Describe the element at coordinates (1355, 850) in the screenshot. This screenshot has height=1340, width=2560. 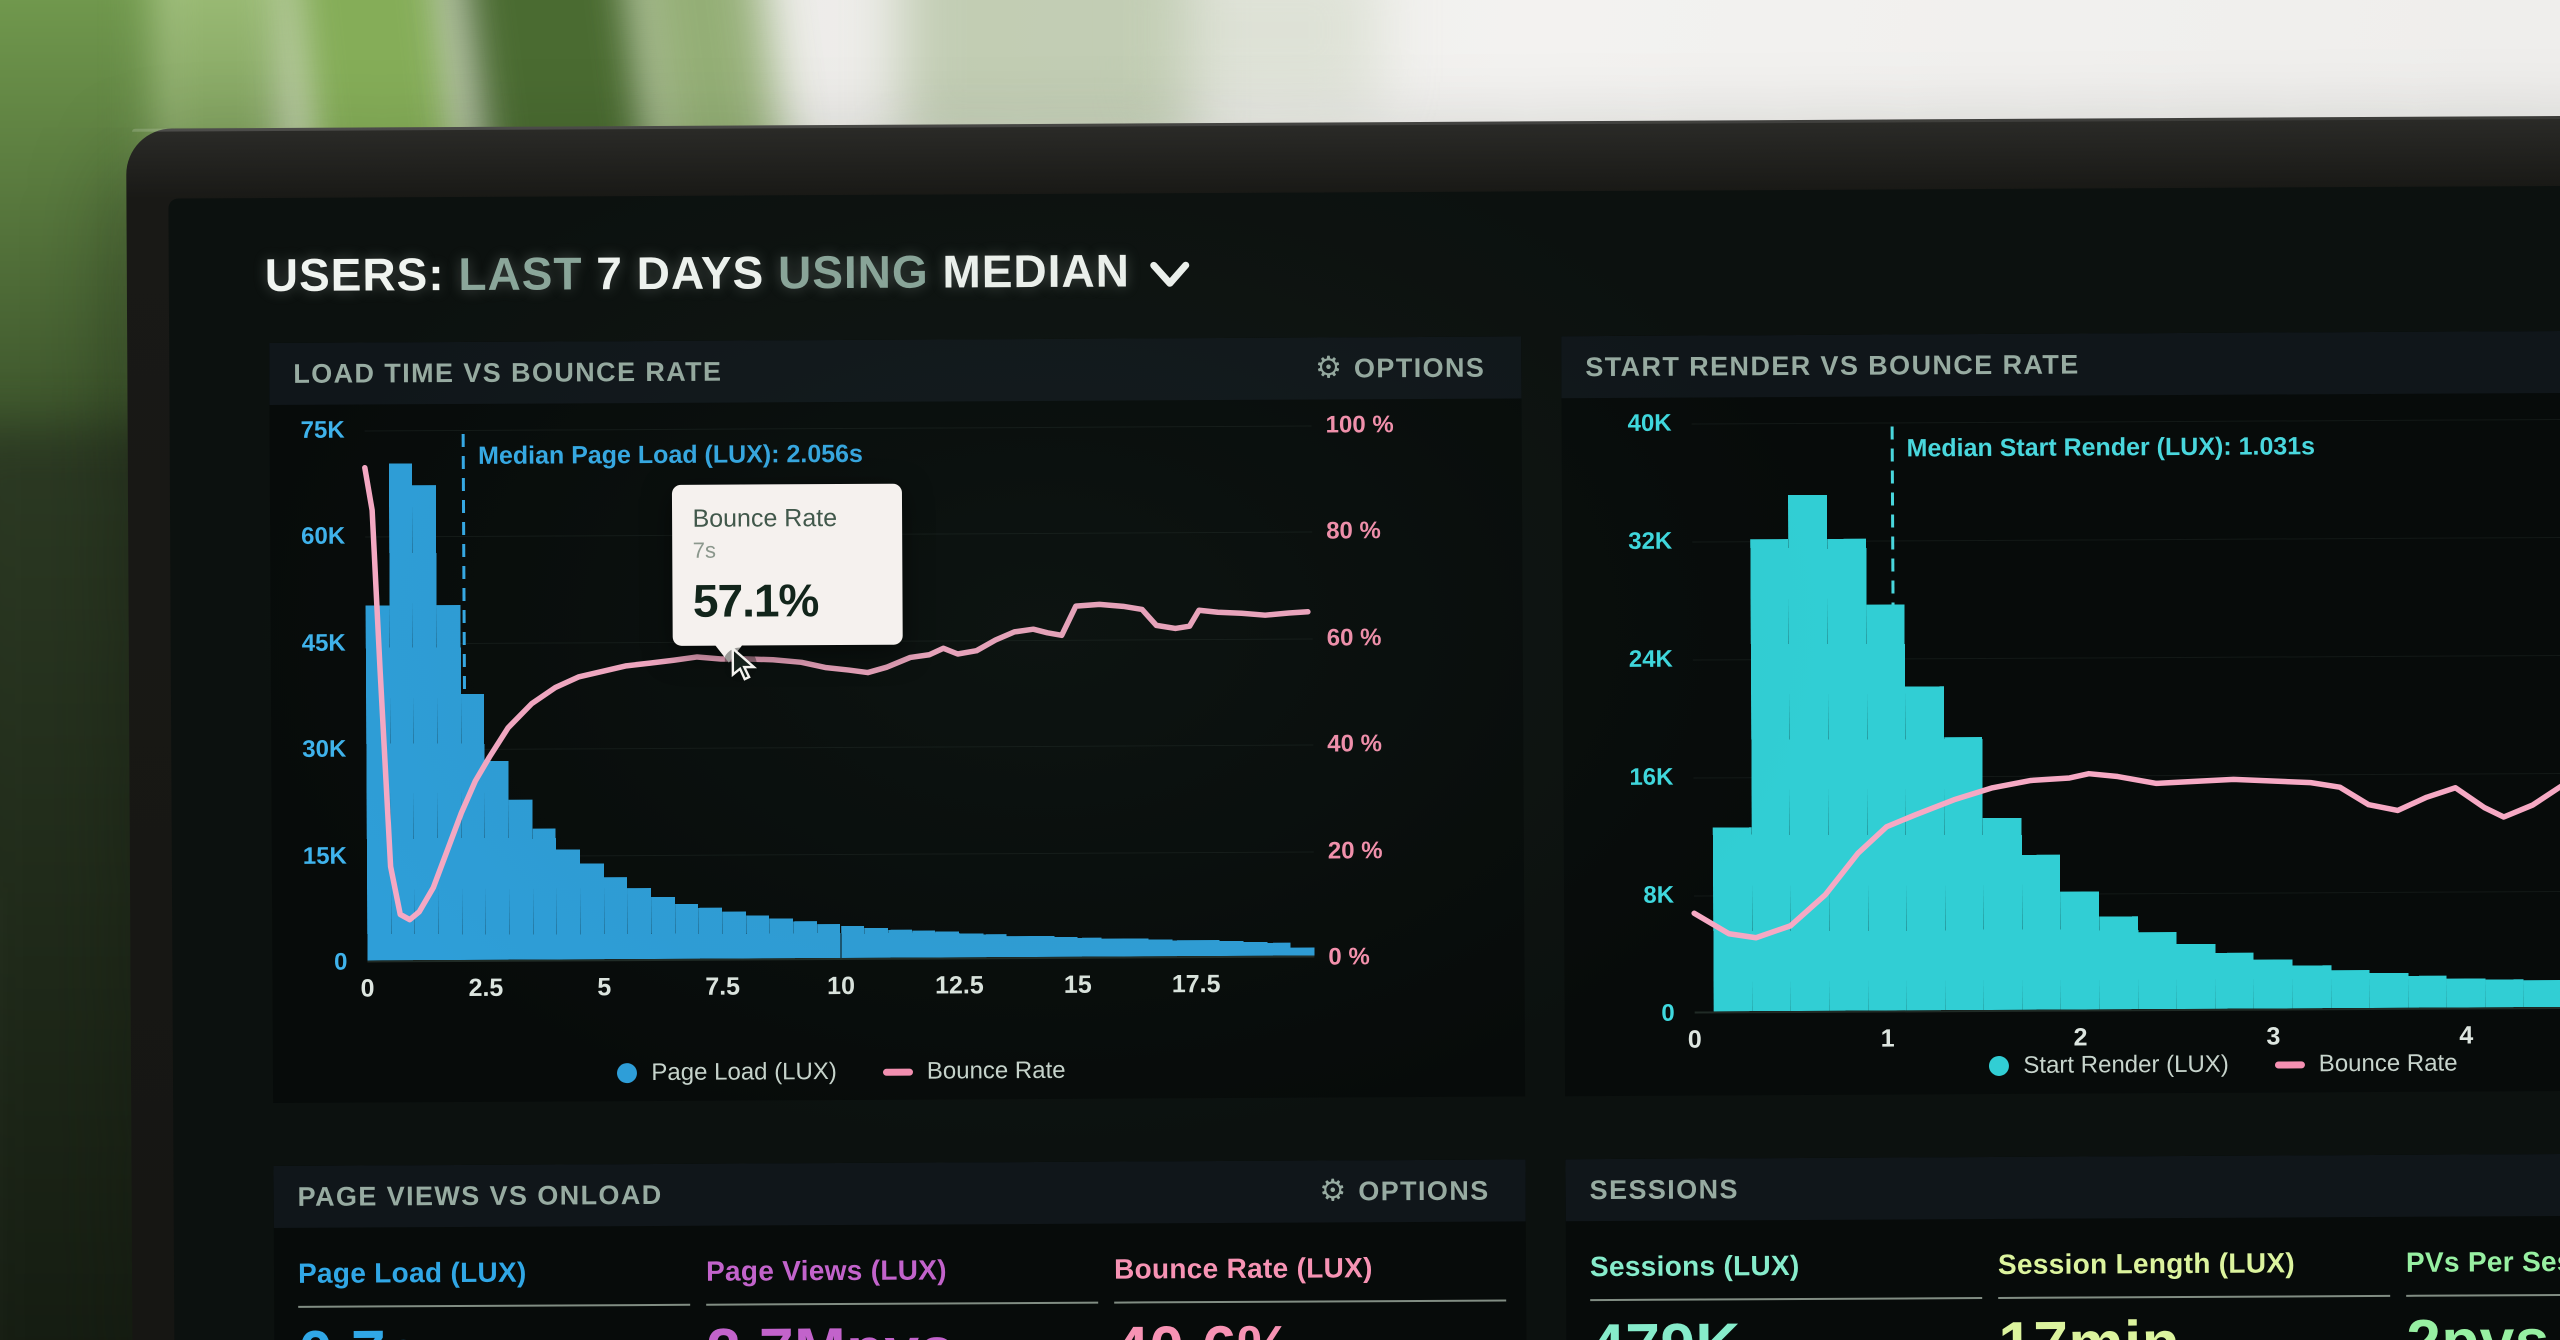
I see `y-axis-right-tick-label: 20 %` at that location.